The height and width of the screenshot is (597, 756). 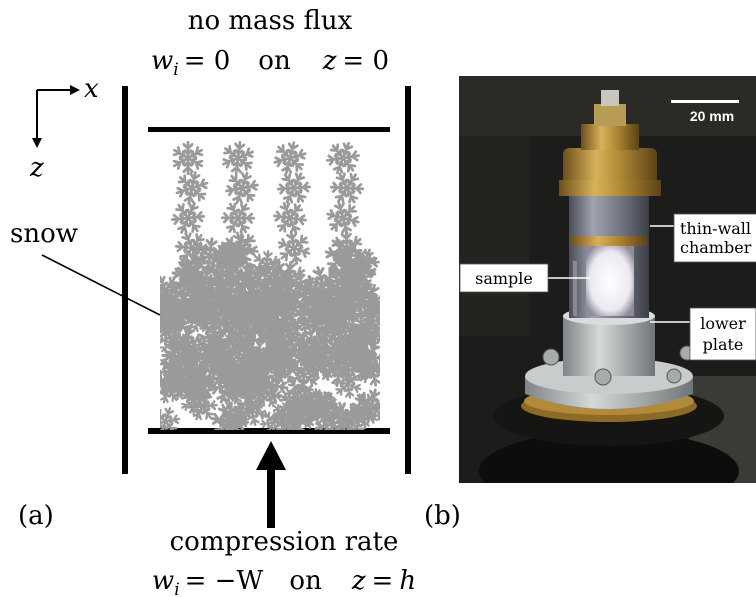 I want to click on panel-b-label: (b), so click(x=442, y=516).